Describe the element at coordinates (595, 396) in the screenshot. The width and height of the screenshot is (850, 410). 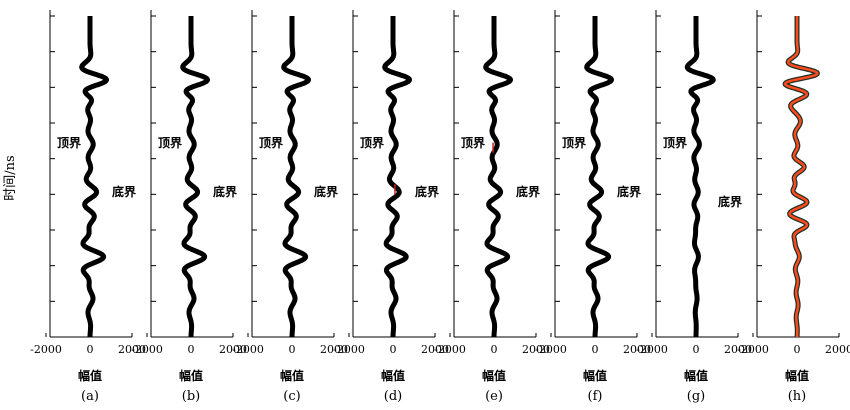
I see `panel-label: (f)` at that location.